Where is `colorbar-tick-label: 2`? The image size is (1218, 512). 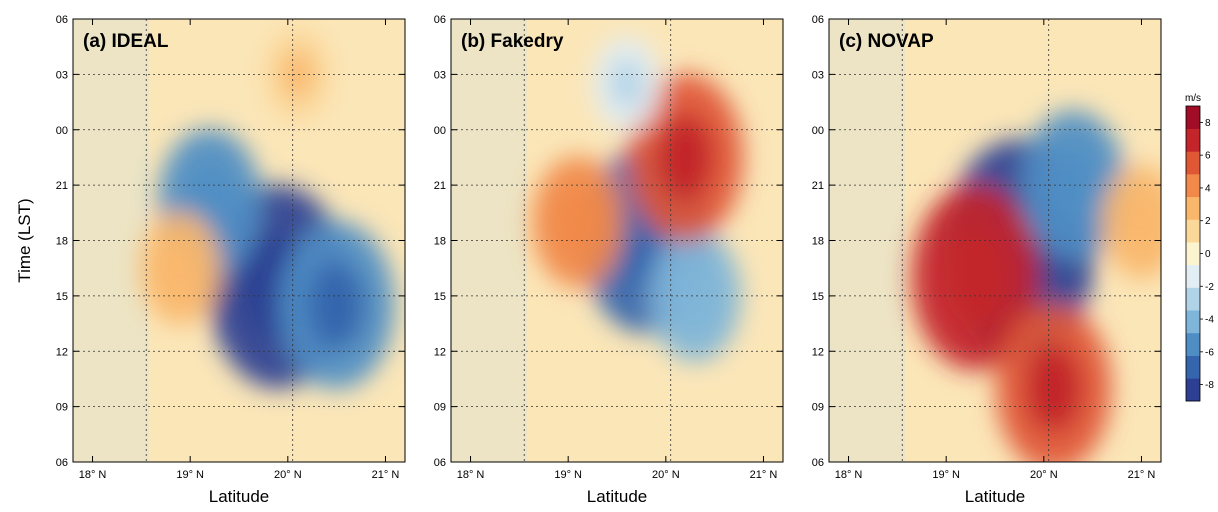
colorbar-tick-label: 2 is located at coordinates (1208, 221).